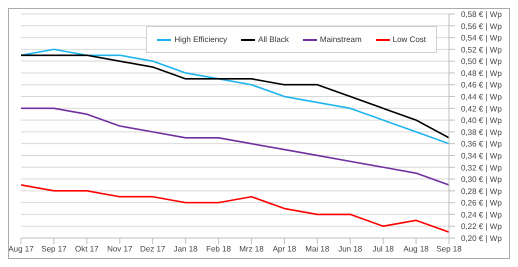 This screenshot has height=267, width=518. What do you see at coordinates (219, 249) in the screenshot?
I see `x-tick-label: Feb 18` at bounding box center [219, 249].